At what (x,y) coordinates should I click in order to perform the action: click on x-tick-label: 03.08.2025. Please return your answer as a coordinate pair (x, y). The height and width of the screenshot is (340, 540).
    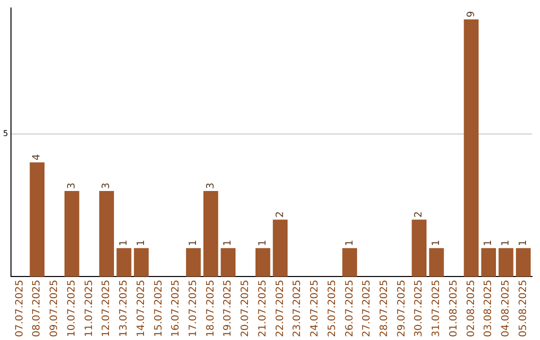
    Looking at the image, I should click on (488, 309).